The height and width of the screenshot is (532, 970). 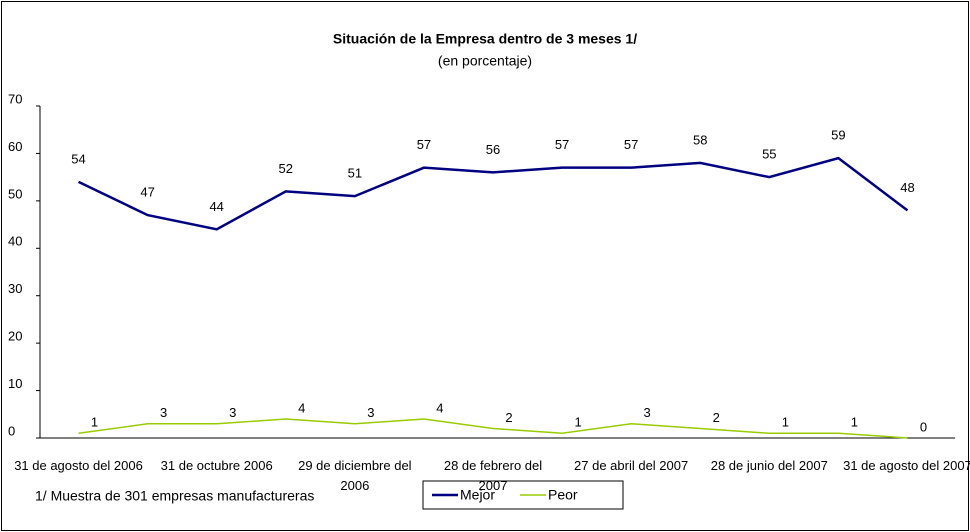 What do you see at coordinates (216, 206) in the screenshot?
I see `data-label: 44` at bounding box center [216, 206].